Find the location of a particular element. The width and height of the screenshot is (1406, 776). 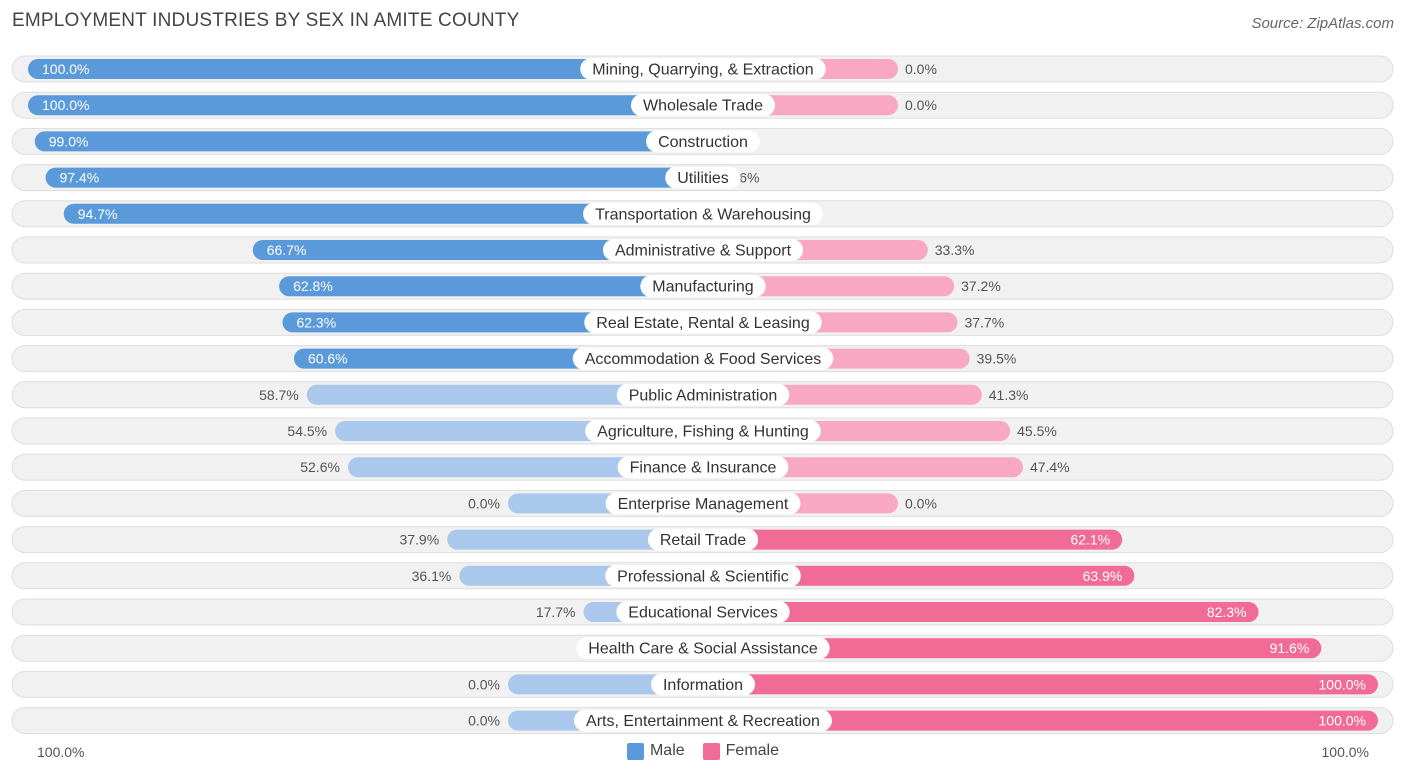

category-label: Health Care & Social Assistance is located at coordinates (703, 649).